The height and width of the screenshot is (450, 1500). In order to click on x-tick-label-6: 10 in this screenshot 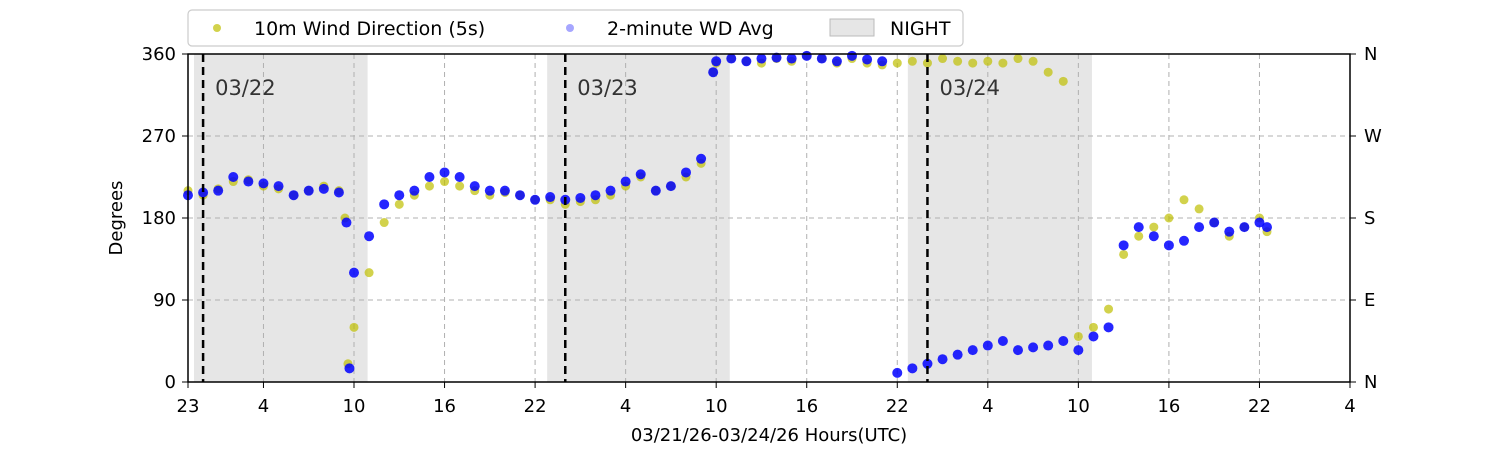, I will do `click(716, 406)`.